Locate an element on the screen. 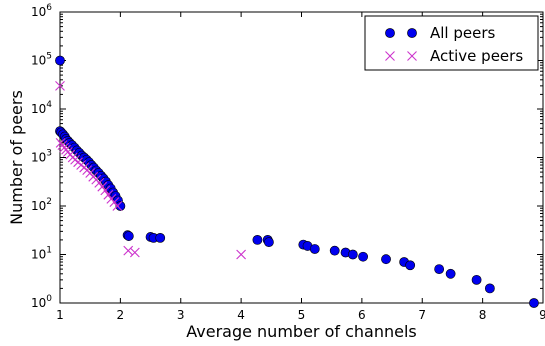  y-tick-label: 10⁵ is located at coordinates (41, 60).